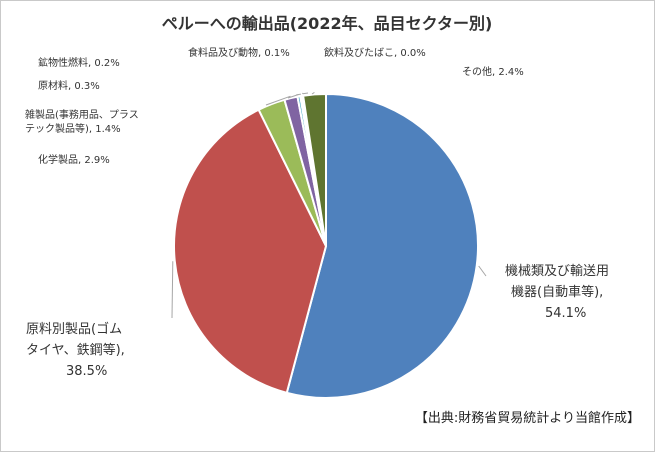 This screenshot has width=655, height=452. I want to click on slice-label: 飲料及びたばこ, 0.0%, so click(375, 52).